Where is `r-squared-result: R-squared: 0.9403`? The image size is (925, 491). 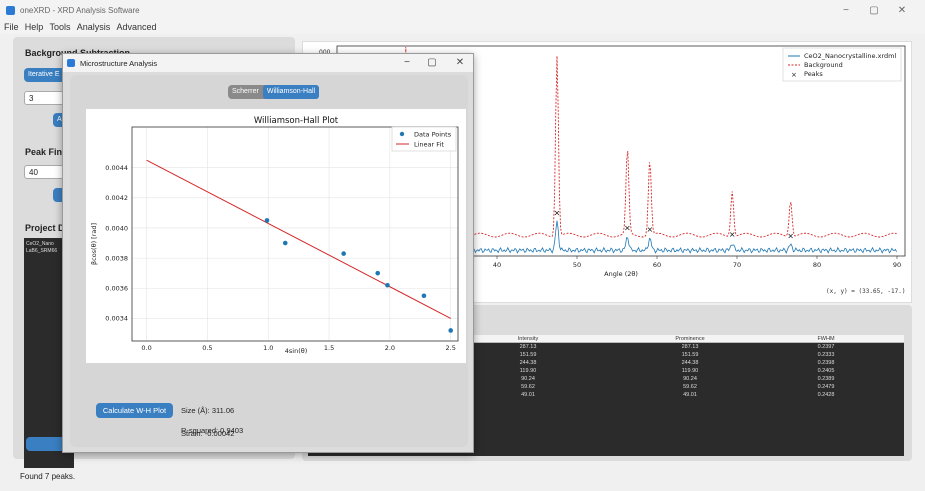 r-squared-result: R-squared: 0.9403 is located at coordinates (212, 430).